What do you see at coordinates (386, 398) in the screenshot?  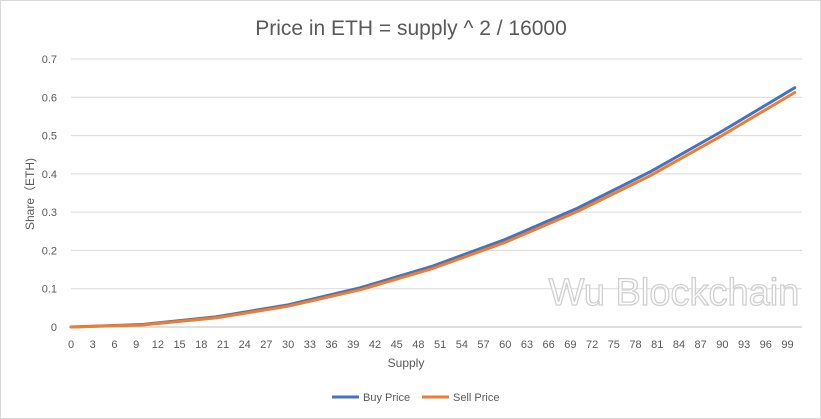 I see `legend-label: Buy Price` at bounding box center [386, 398].